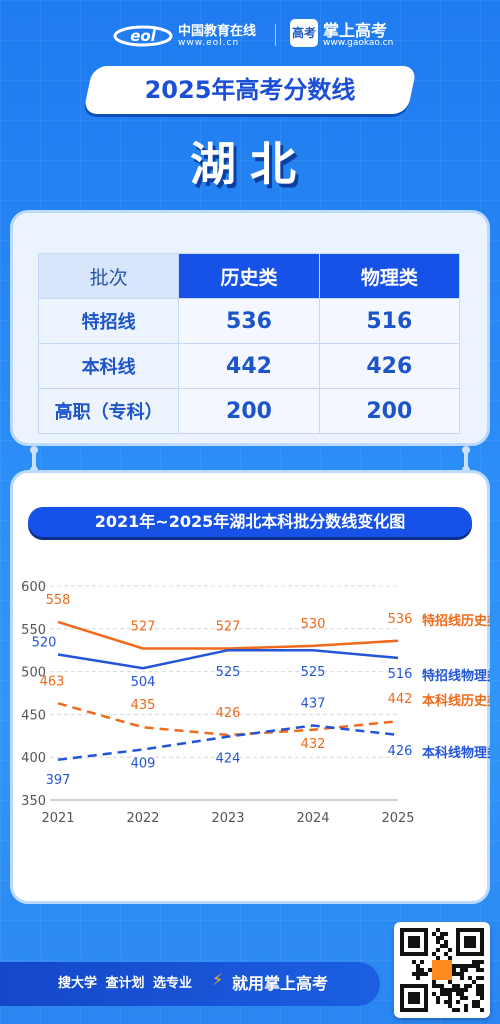  I want to click on series-name-label: 特招线物理类, so click(456, 676).